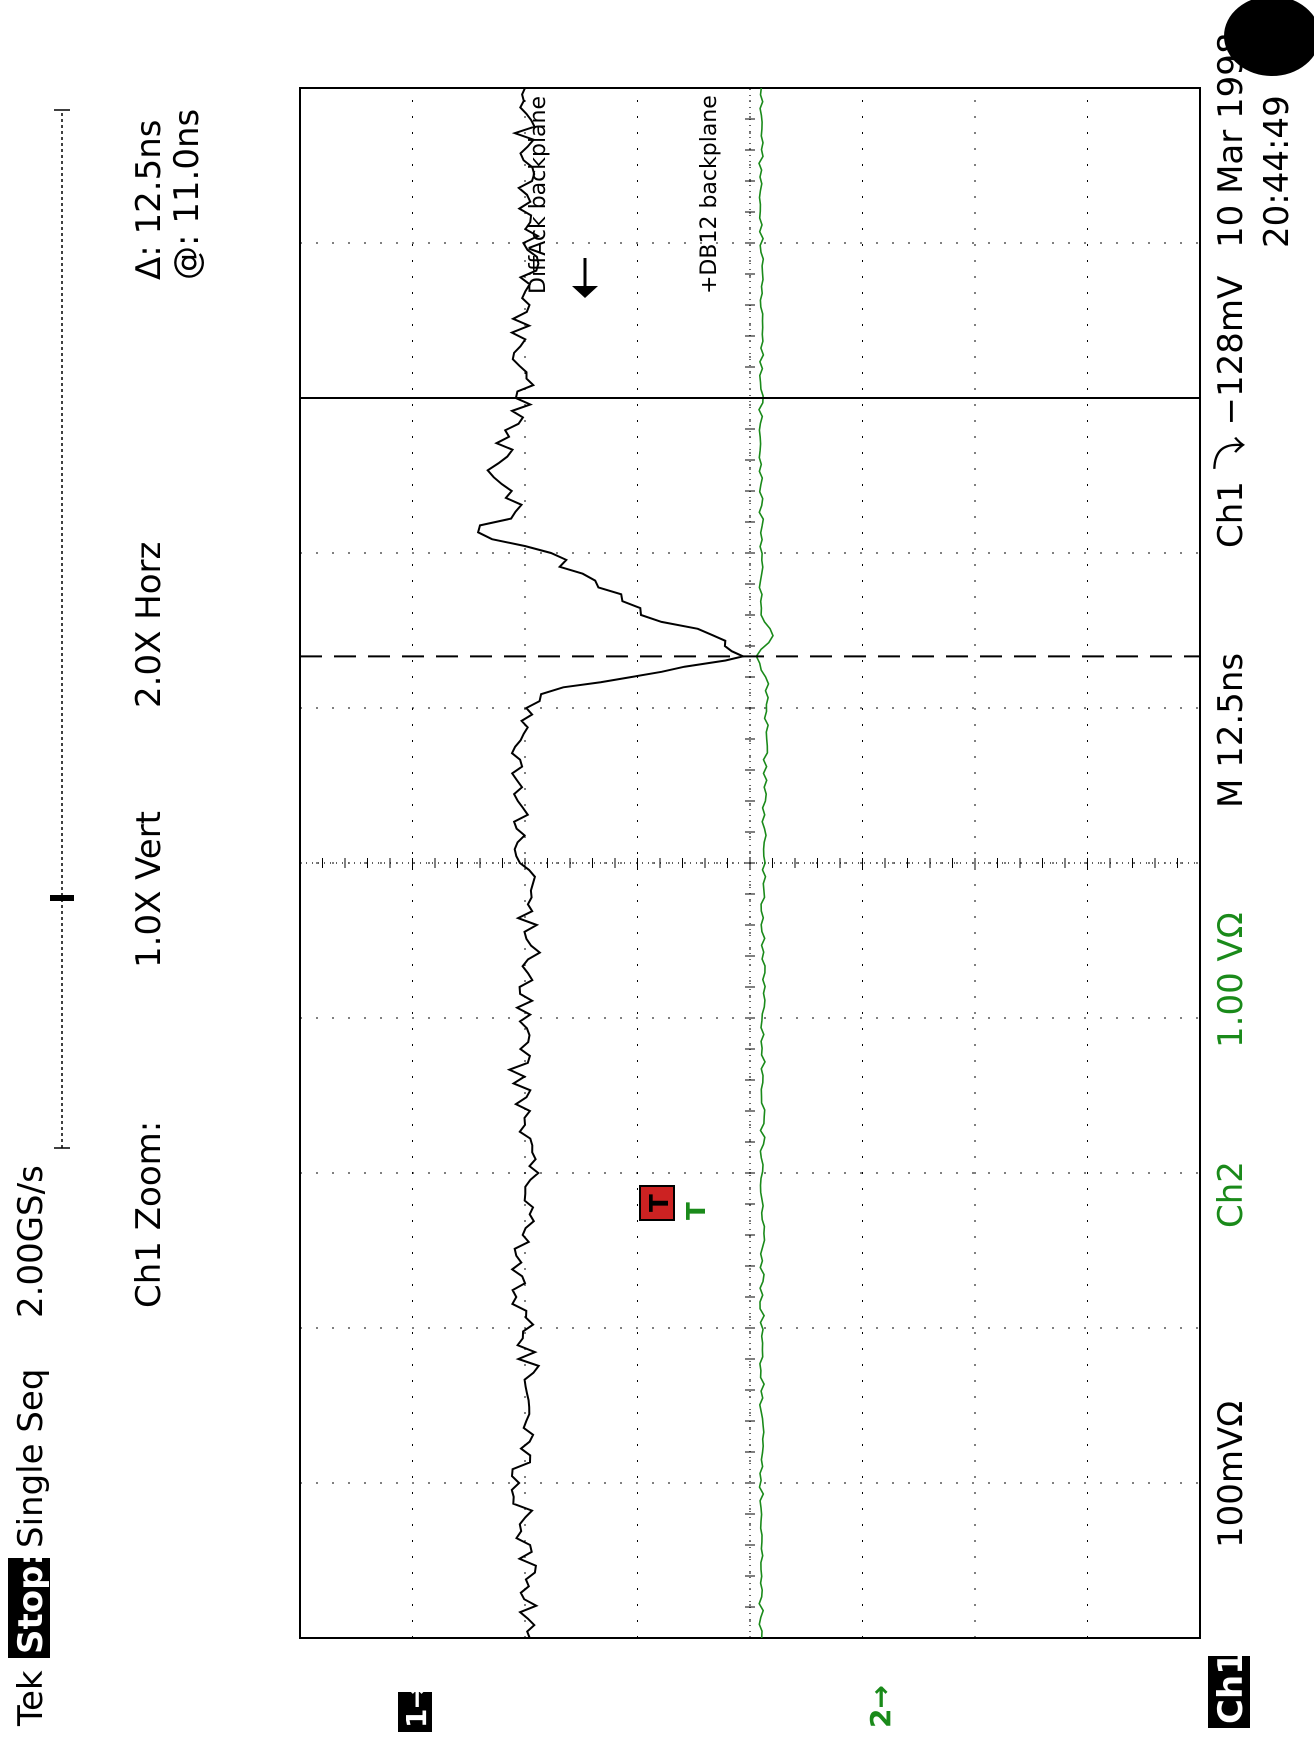 The image size is (1314, 1738). I want to click on cursor-delta: Δ: 12.5ns, so click(149, 200).